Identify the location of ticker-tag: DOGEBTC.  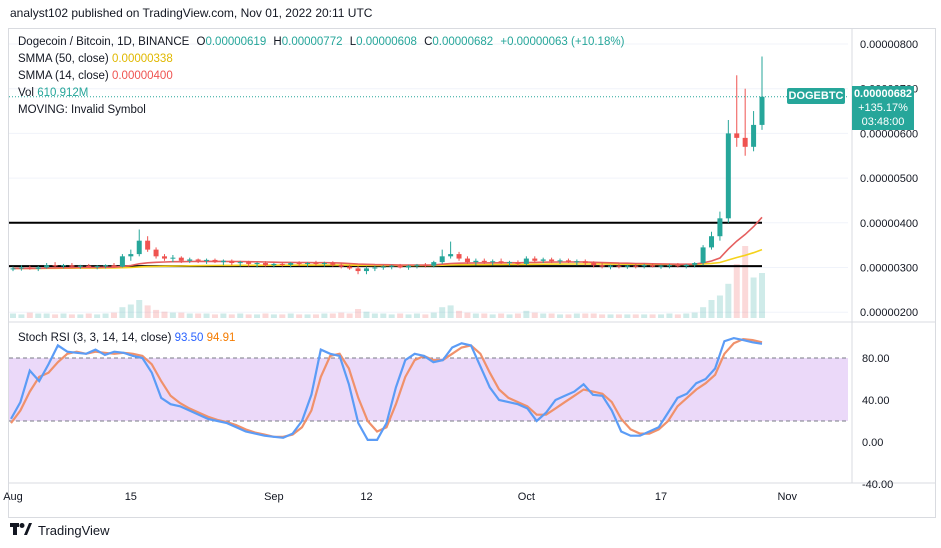
(816, 96).